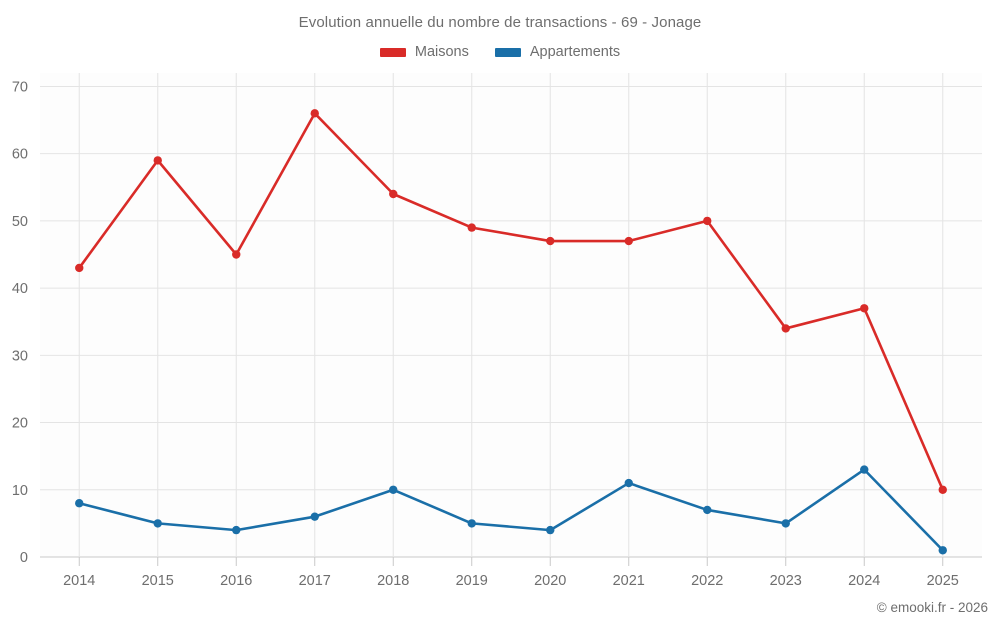 This screenshot has height=625, width=1000. What do you see at coordinates (236, 581) in the screenshot?
I see `x-axis-tick-label: 2016` at bounding box center [236, 581].